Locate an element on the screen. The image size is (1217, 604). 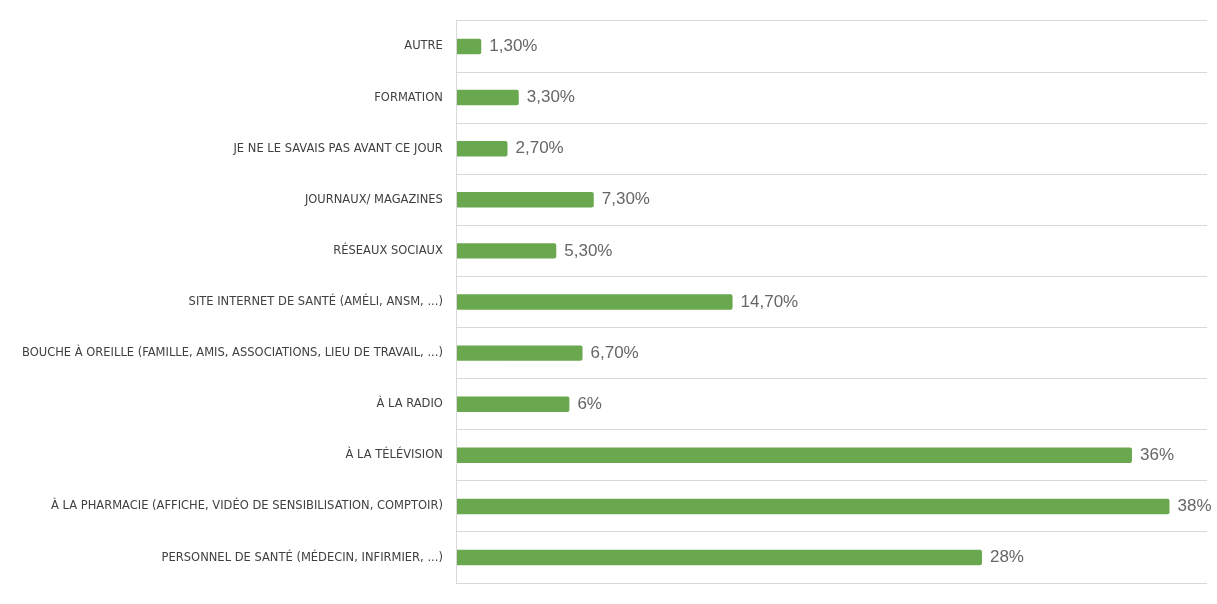
data-label: 2,70% is located at coordinates (539, 148).